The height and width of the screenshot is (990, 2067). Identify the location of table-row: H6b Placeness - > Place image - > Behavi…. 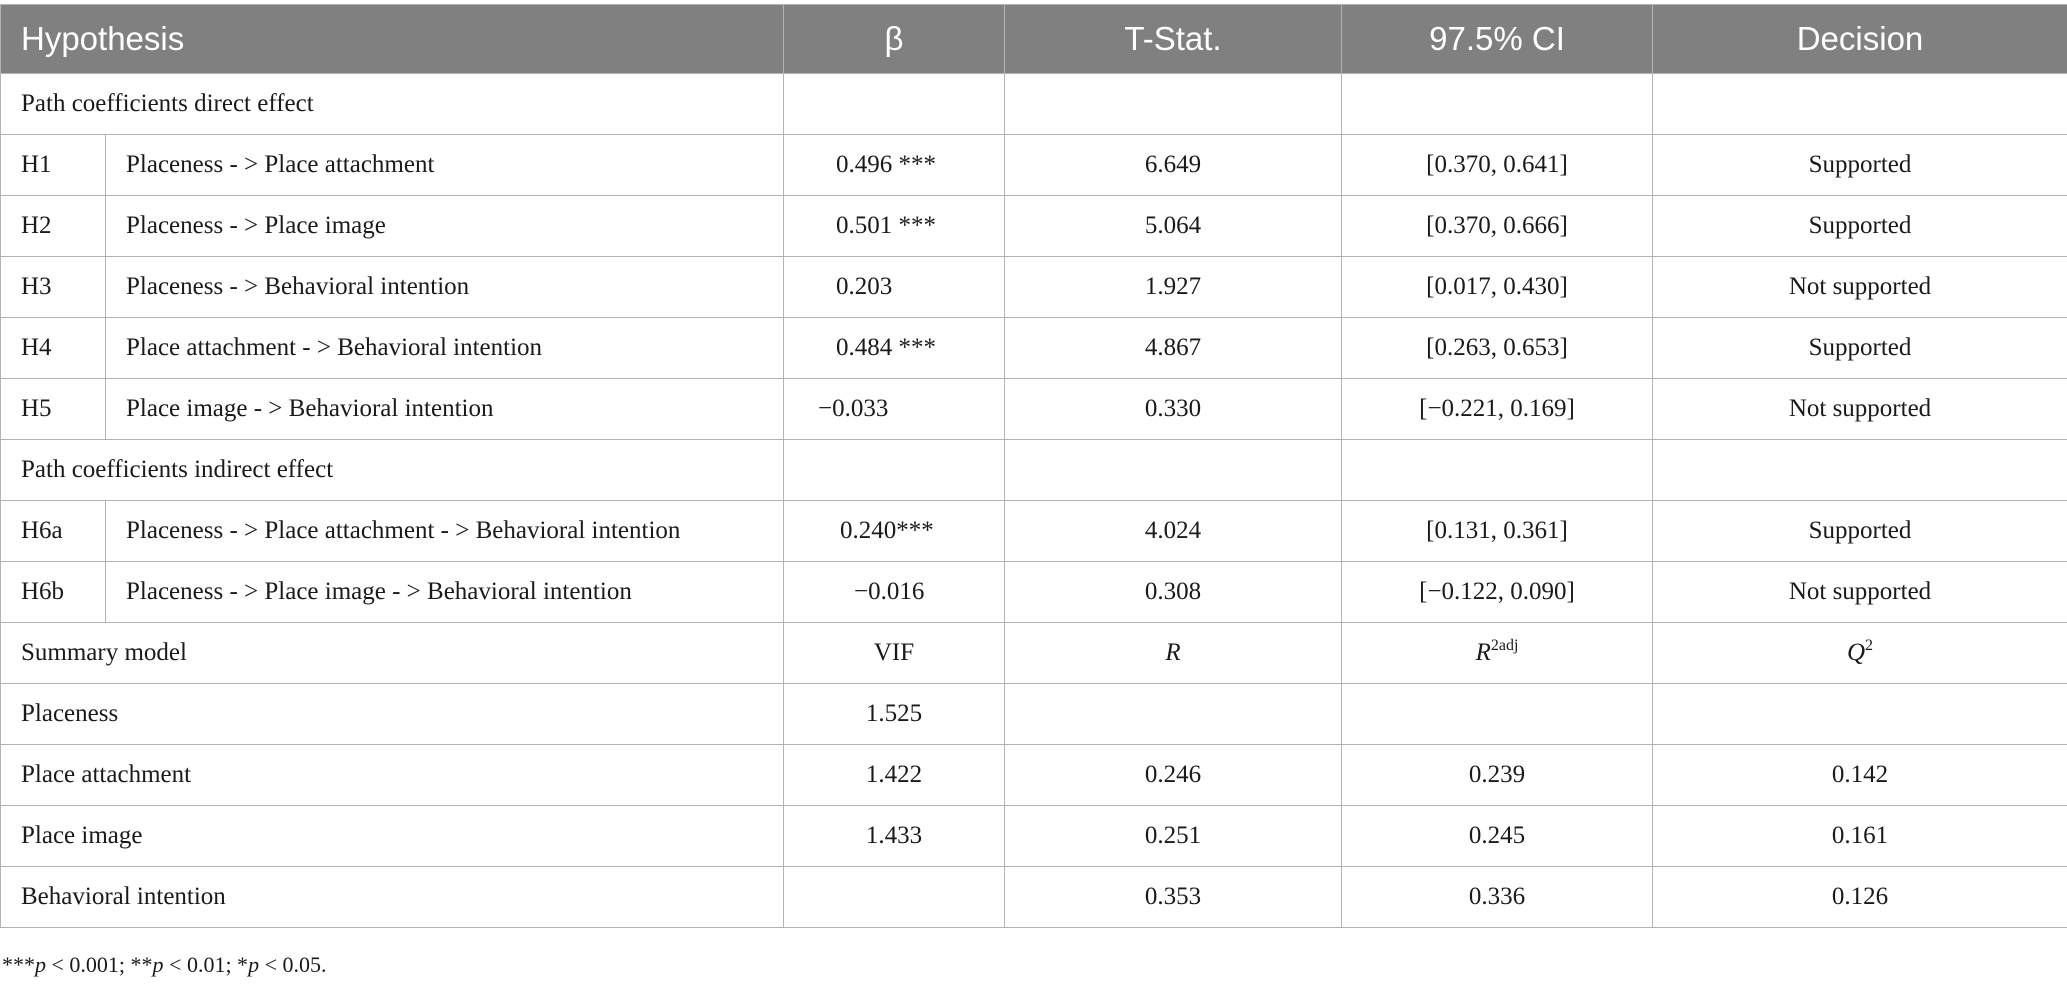
(1033, 592).